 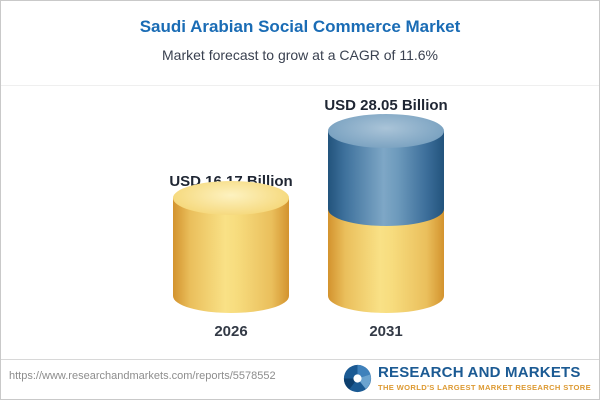 What do you see at coordinates (300, 26) in the screenshot?
I see `chart-title: Saudi Arabian Social Commerce Market` at bounding box center [300, 26].